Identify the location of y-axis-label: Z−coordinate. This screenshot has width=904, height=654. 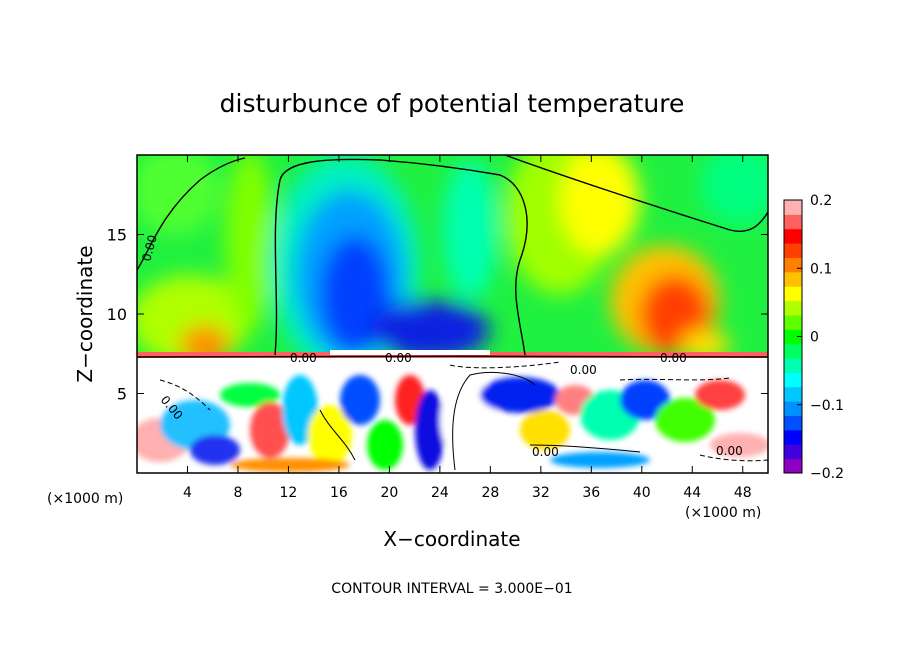
(85, 313).